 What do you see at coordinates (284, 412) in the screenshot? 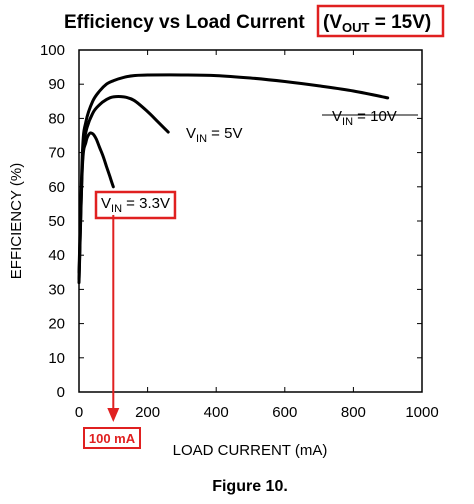
I see `x-tick-label: 600` at bounding box center [284, 412].